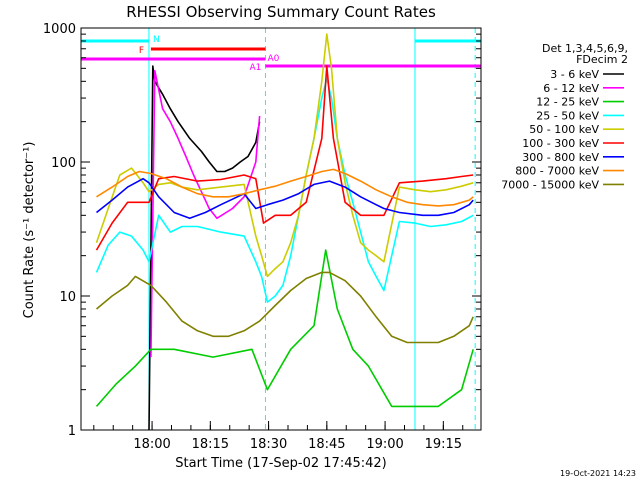  What do you see at coordinates (29, 230) in the screenshot?
I see `y-axis-label: Count Rate (s⁻¹ detector⁻¹)` at bounding box center [29, 230].